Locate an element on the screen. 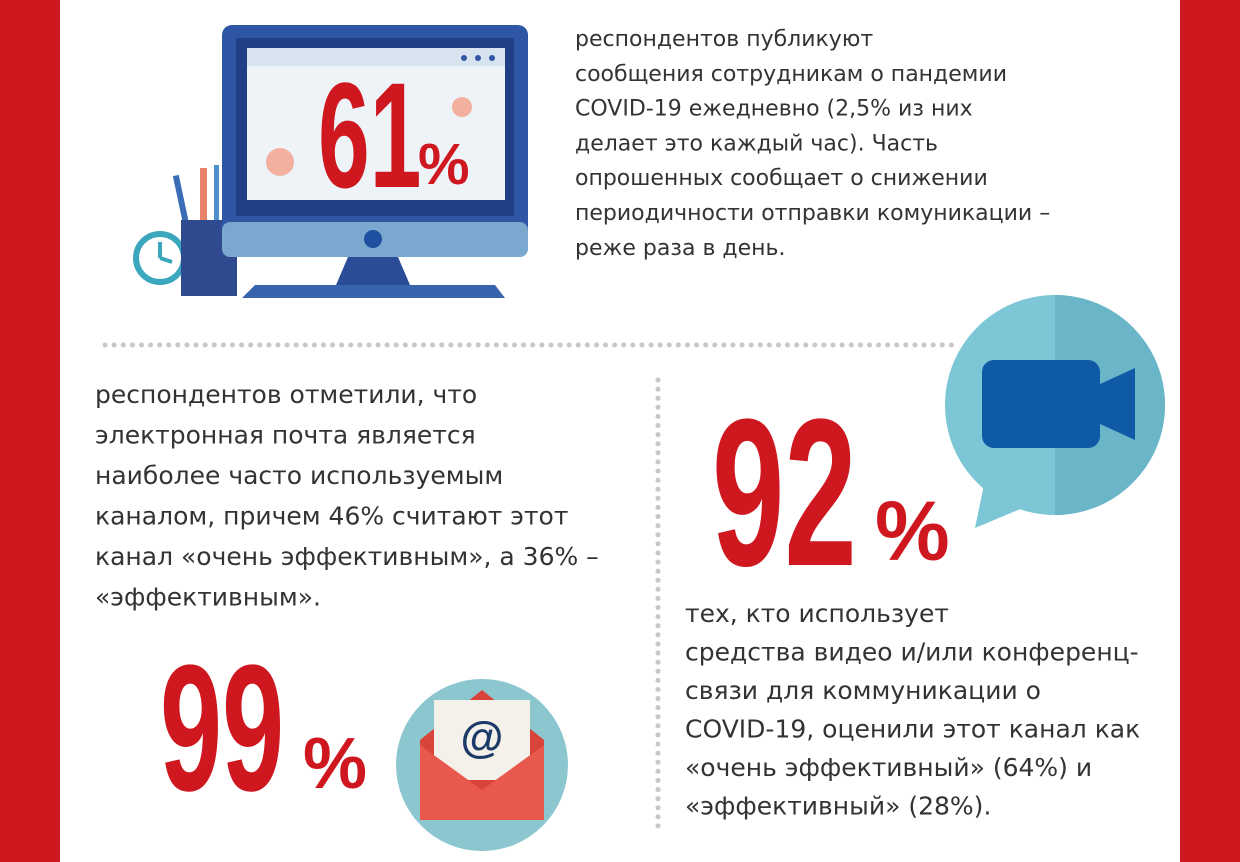 The image size is (1240, 862). paragraph-line: респондентов публикуют is located at coordinates (724, 39).